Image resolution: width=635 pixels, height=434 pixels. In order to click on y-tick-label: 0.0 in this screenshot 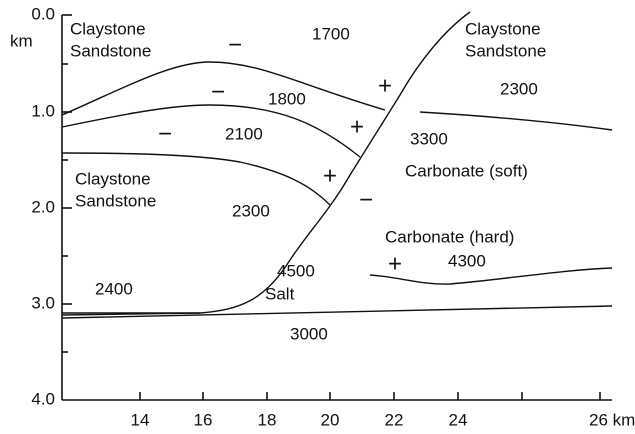, I will do `click(43, 13)`.